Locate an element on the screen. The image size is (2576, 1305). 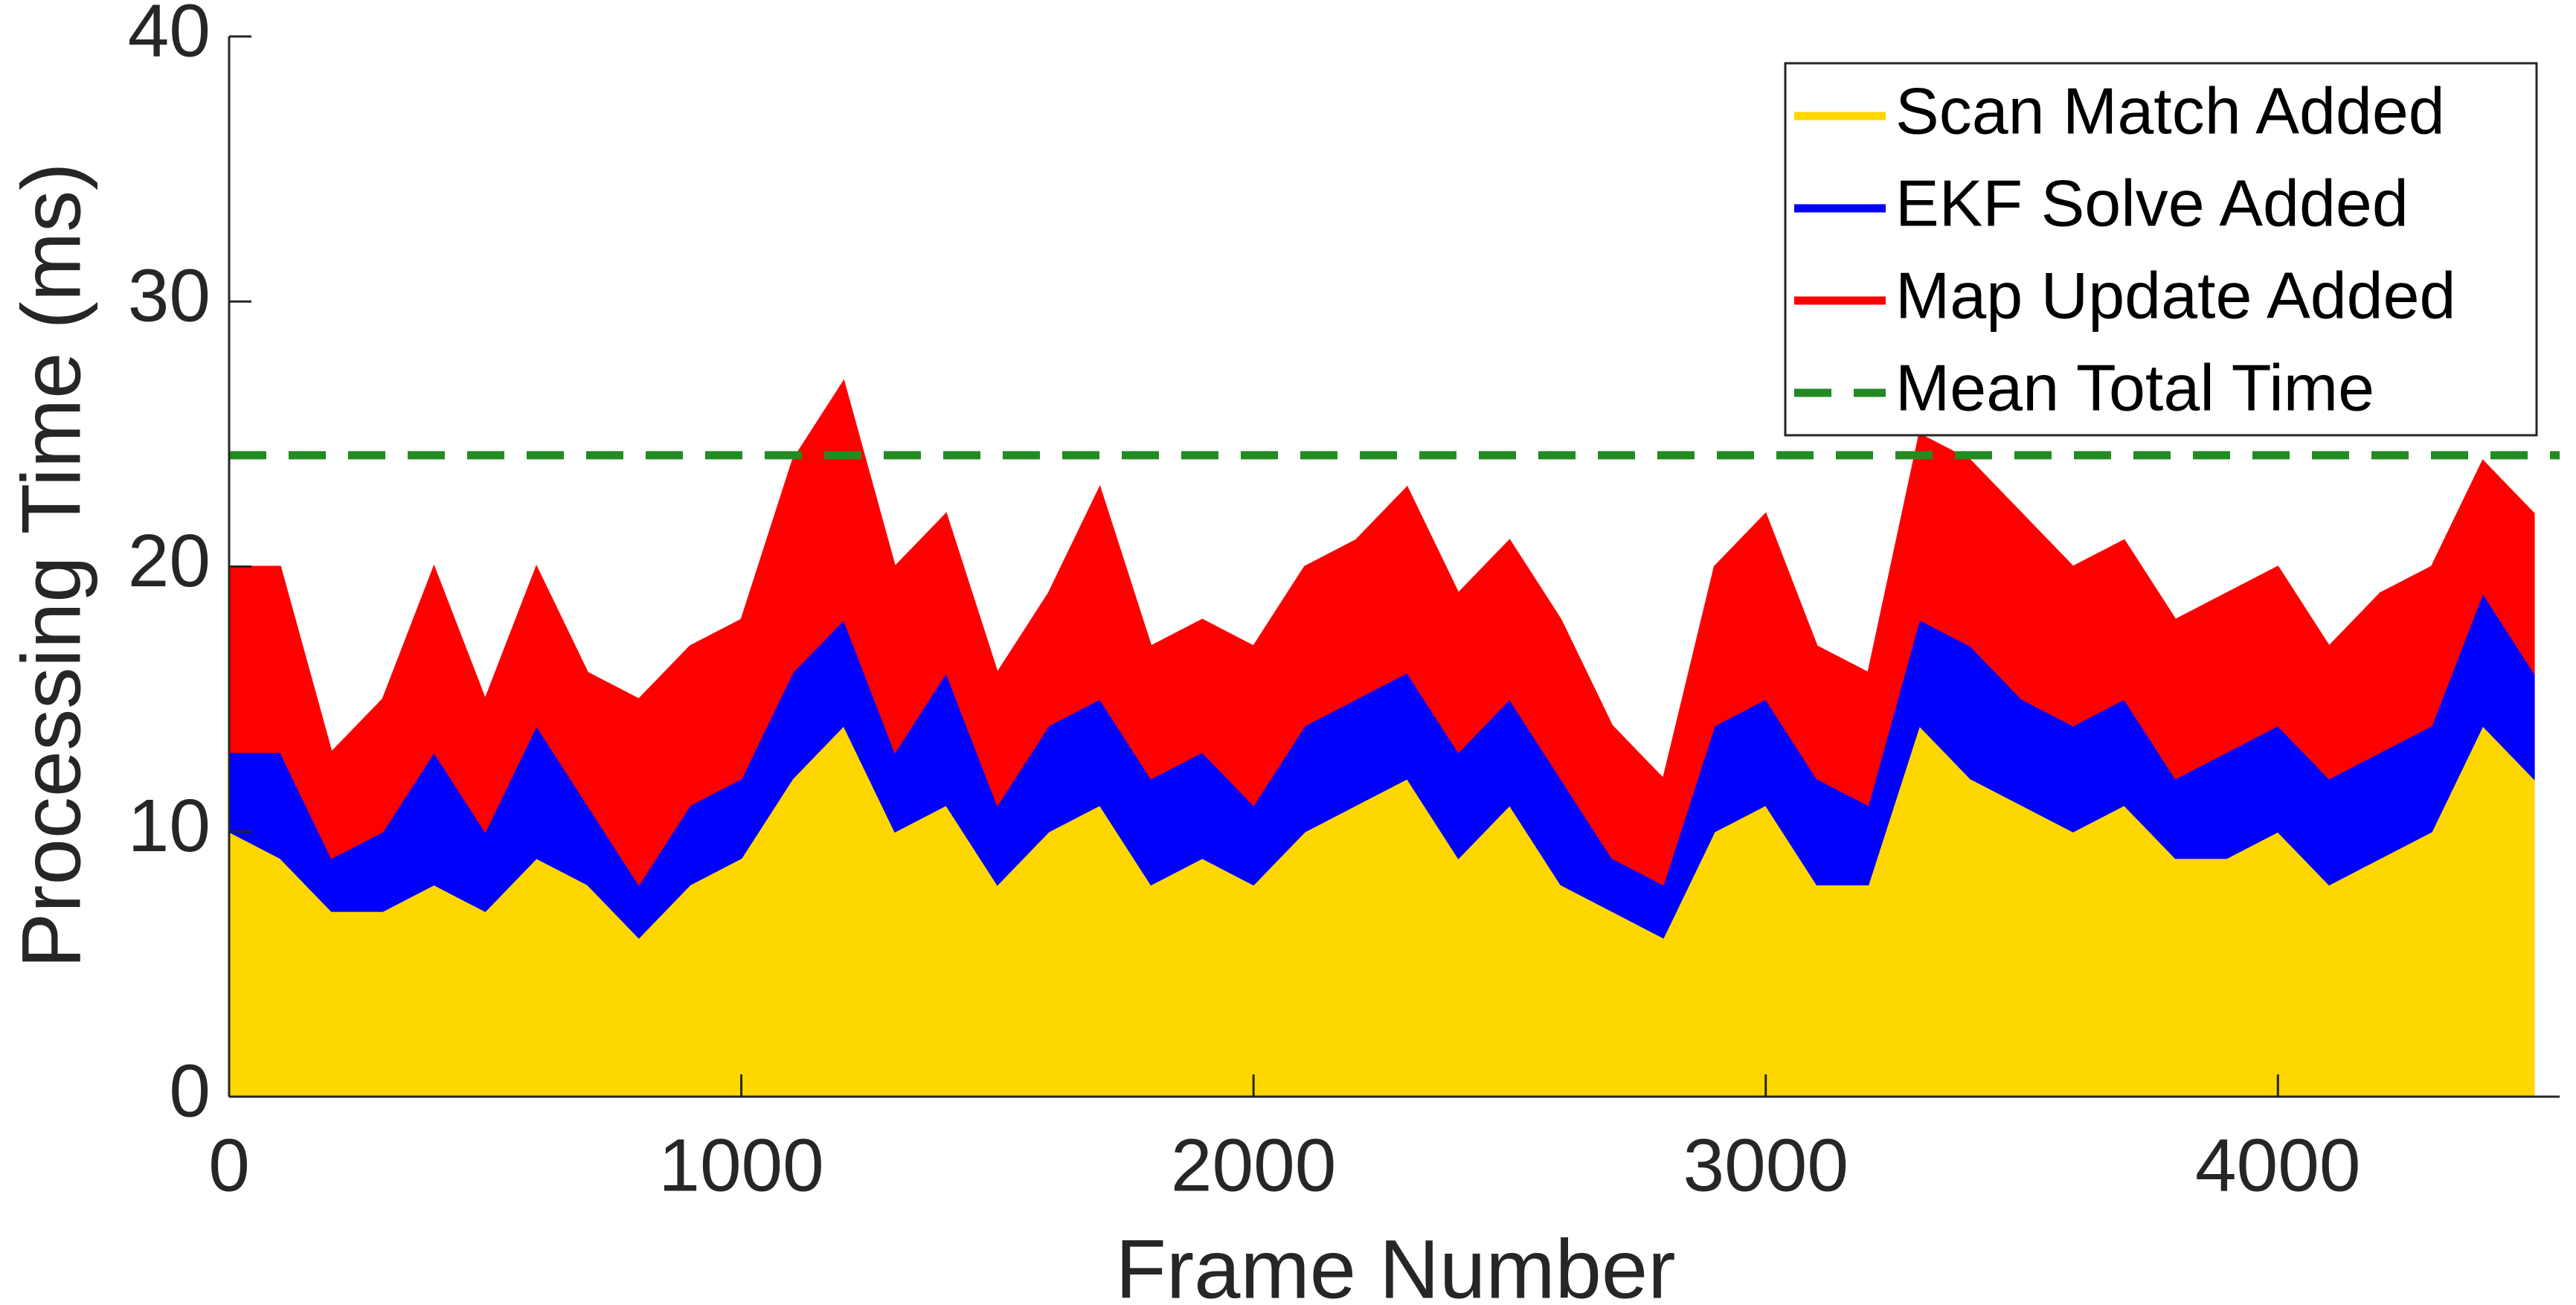
x-tick-label: 3000 is located at coordinates (1765, 1165).